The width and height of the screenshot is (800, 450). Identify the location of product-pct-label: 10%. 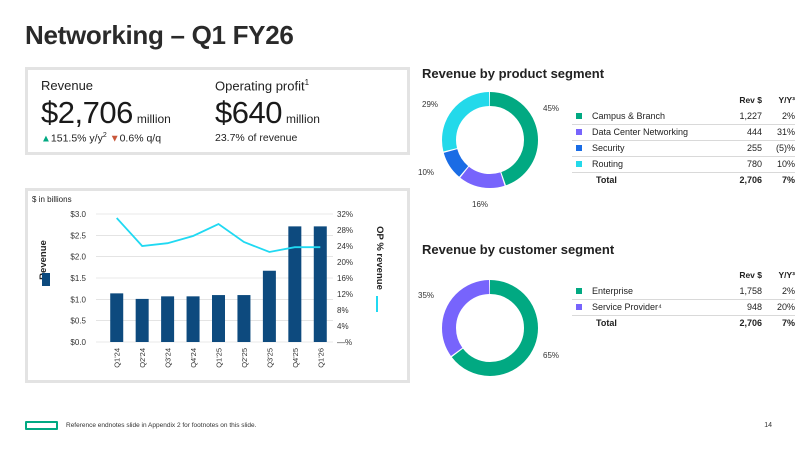
(426, 172).